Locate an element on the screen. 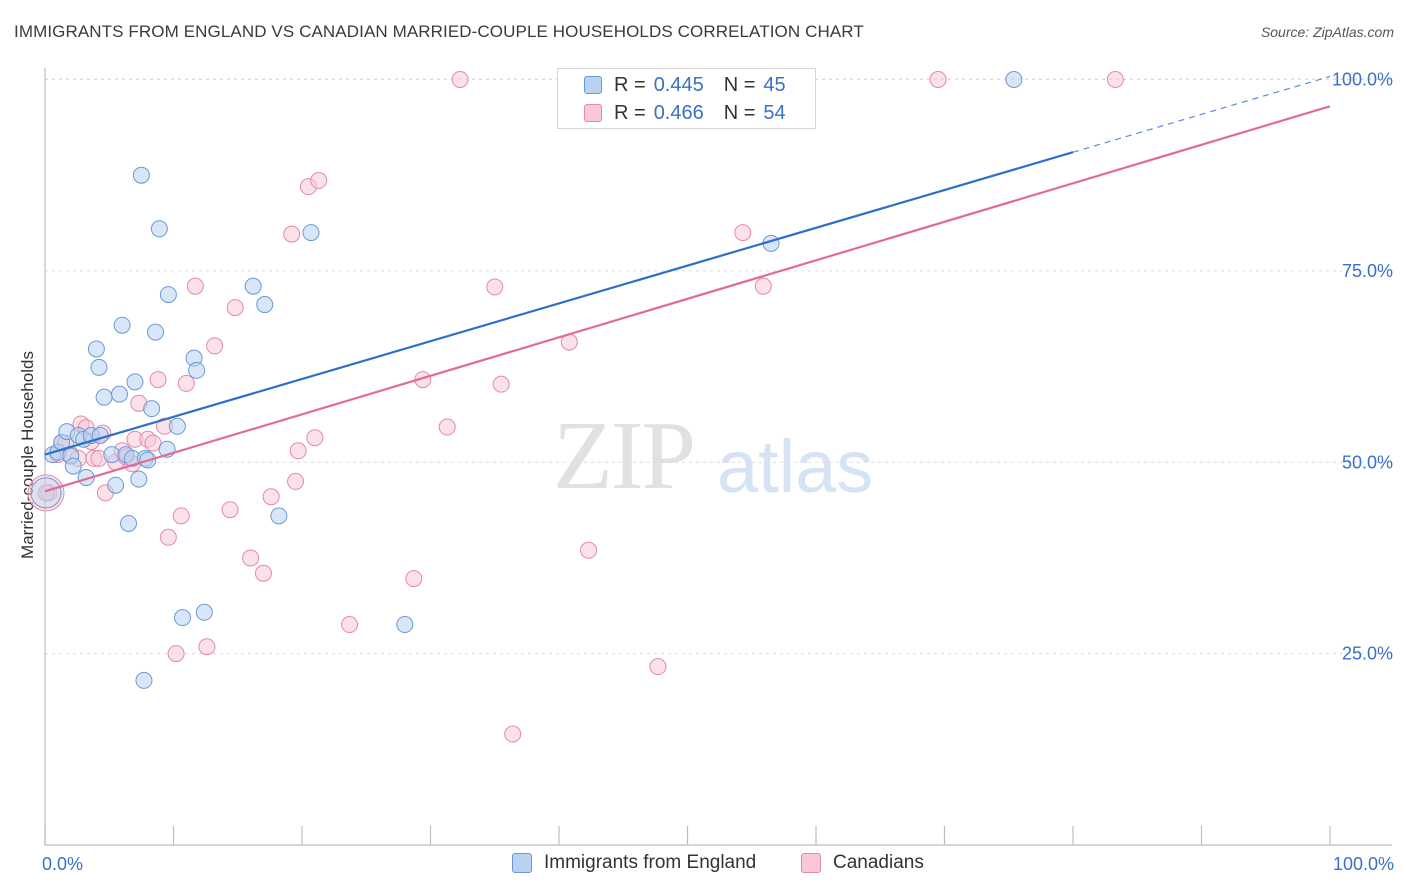 The width and height of the screenshot is (1406, 892). bottom-legend-label-england: Immigrants from England is located at coordinates (650, 862).